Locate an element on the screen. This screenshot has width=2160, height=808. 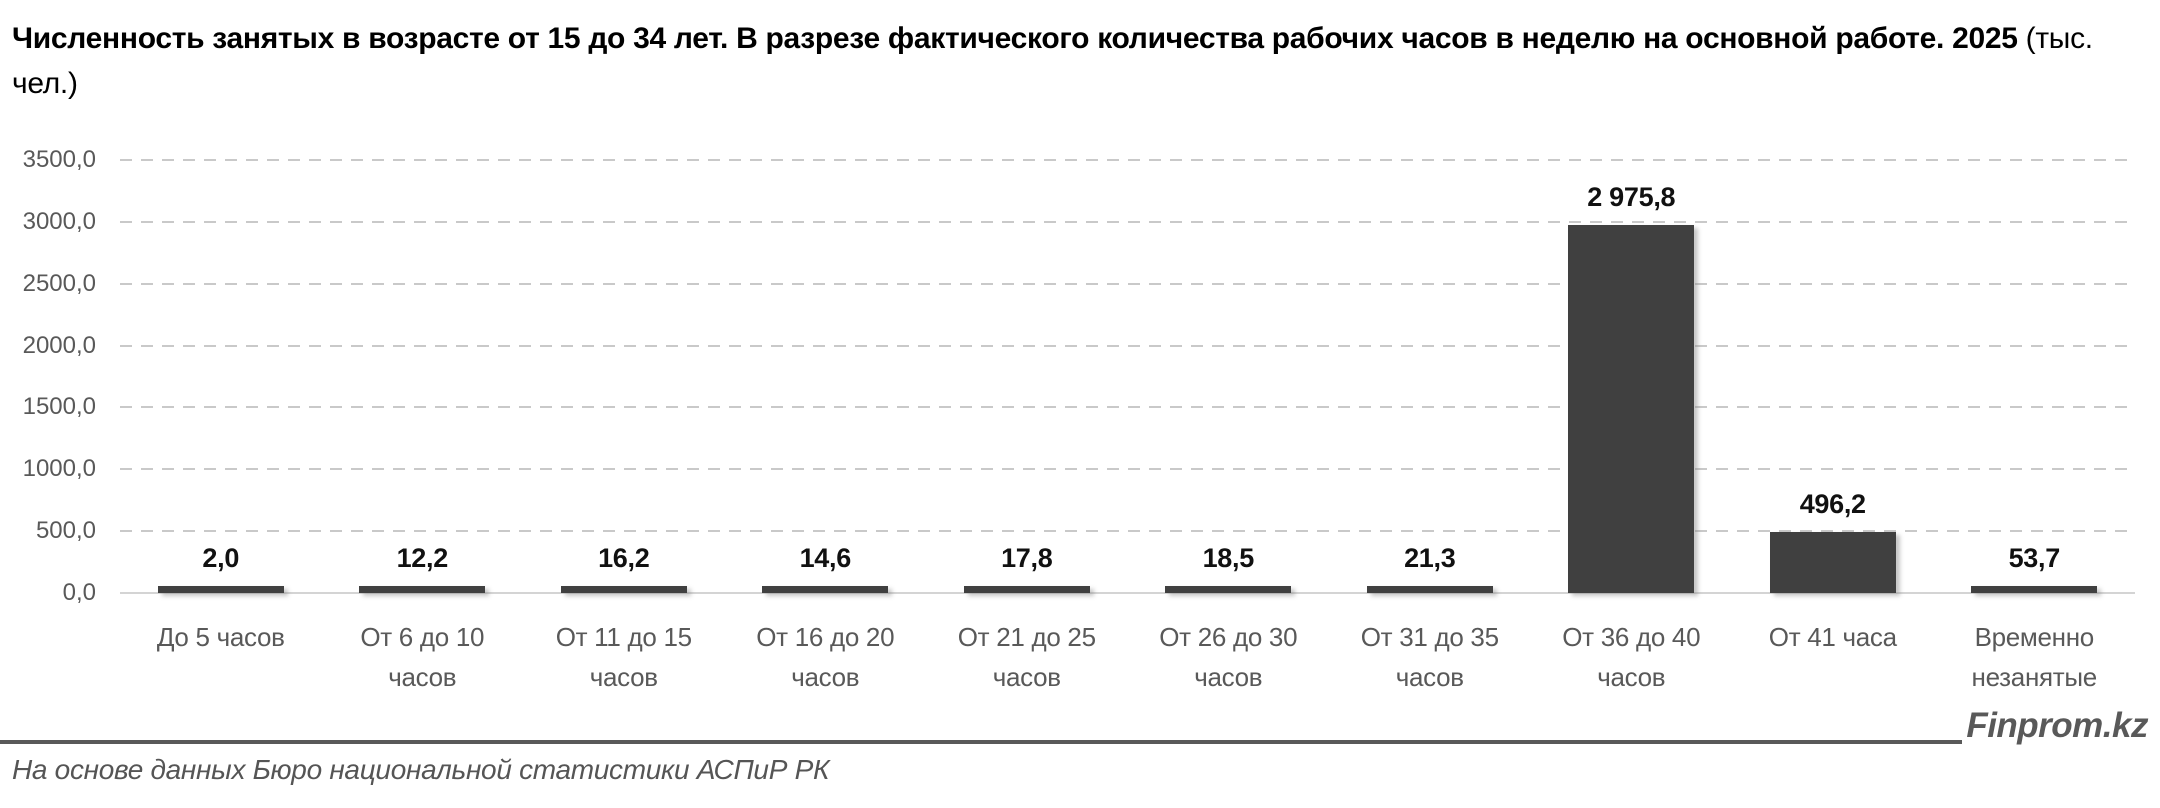
bar-column: 496,2 От 41 часа is located at coordinates (1833, 406).